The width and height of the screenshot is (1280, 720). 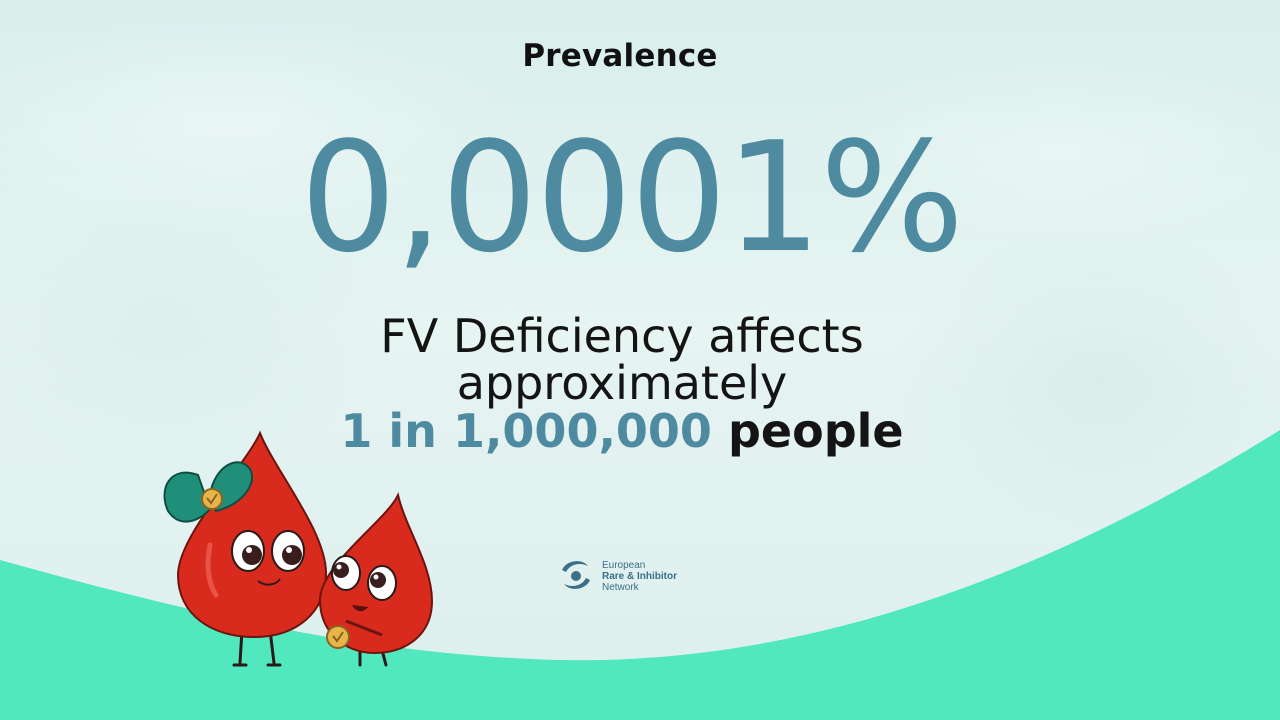 I want to click on description-line-2: approximately, so click(x=622, y=383).